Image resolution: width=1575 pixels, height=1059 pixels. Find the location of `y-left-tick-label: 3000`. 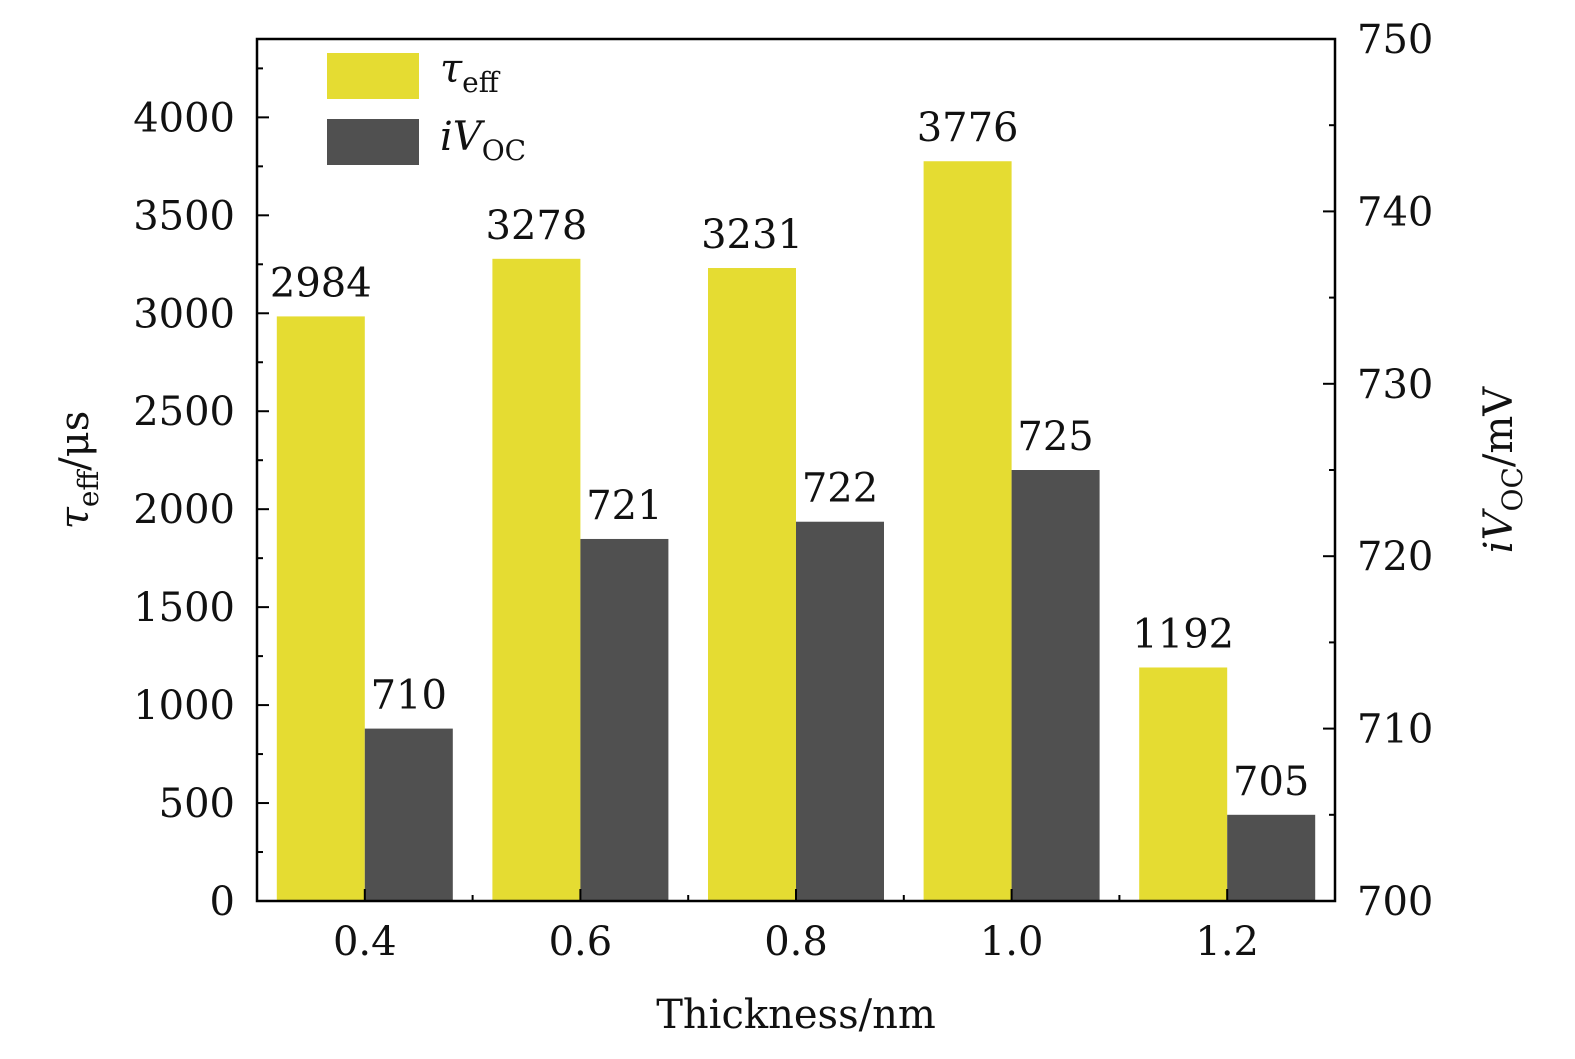

y-left-tick-label: 3000 is located at coordinates (184, 314).